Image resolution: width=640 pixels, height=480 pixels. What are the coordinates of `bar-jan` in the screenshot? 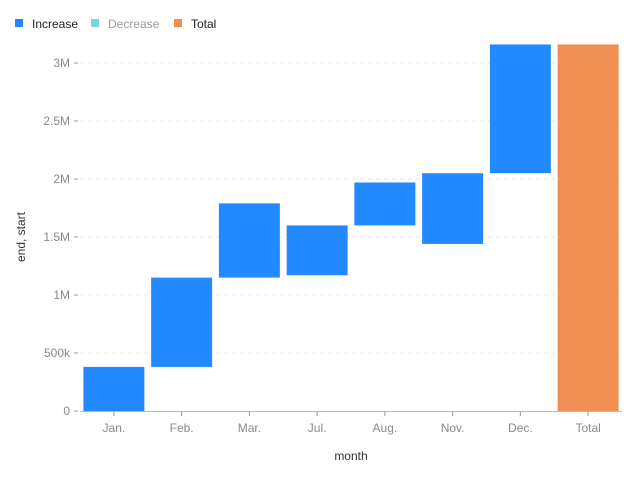 It's located at (114, 388).